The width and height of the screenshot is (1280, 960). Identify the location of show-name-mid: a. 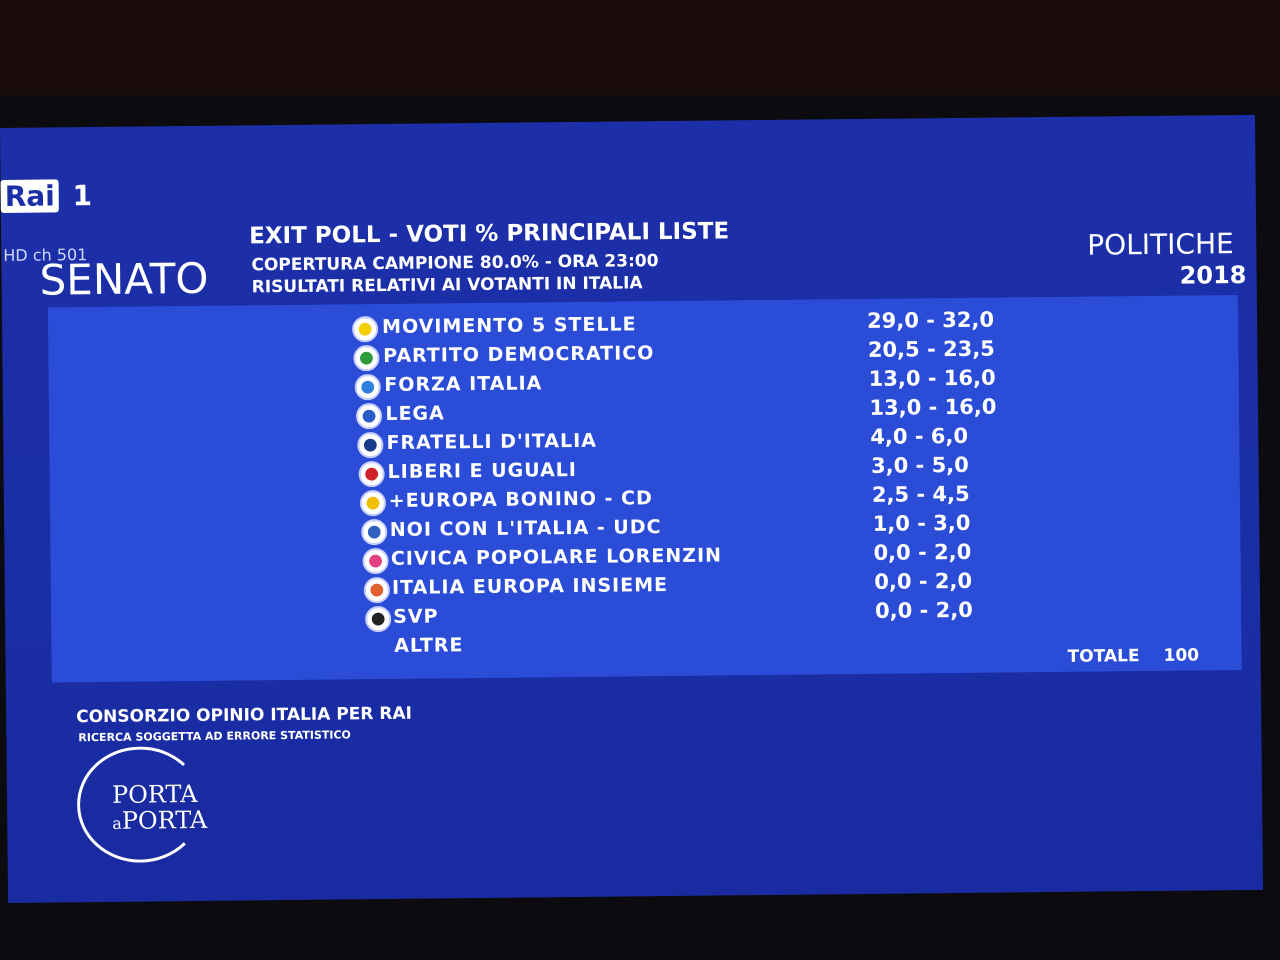
(117, 823).